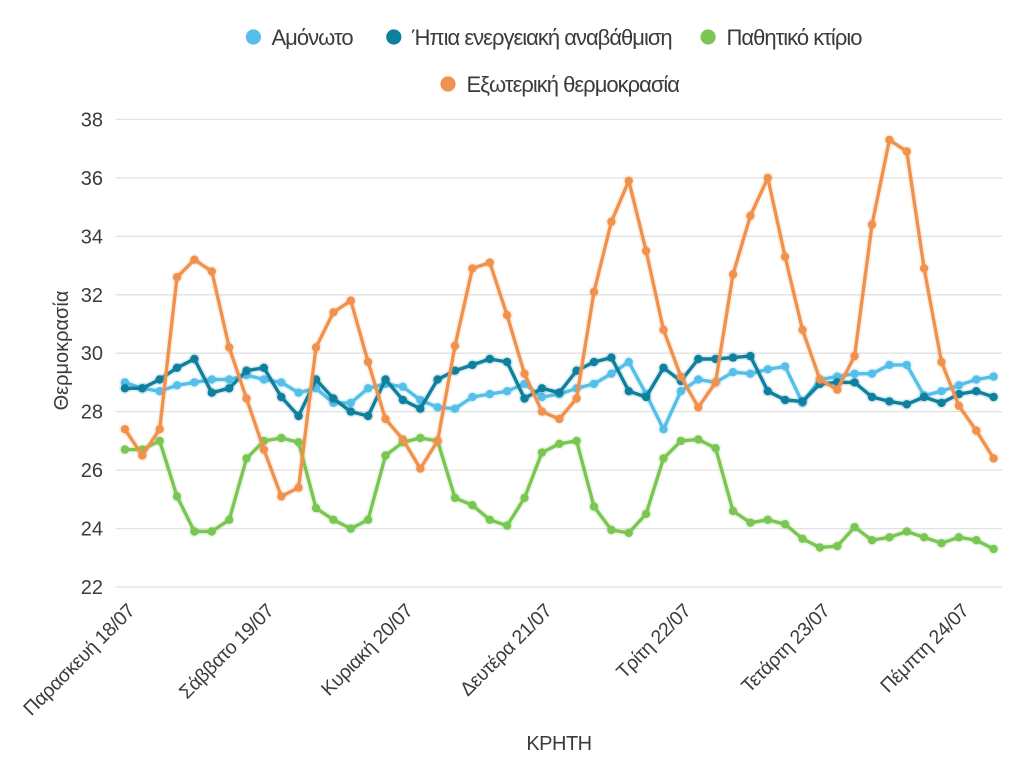 This screenshot has height=768, width=1023. What do you see at coordinates (92, 296) in the screenshot?
I see `svg-text: 32` at bounding box center [92, 296].